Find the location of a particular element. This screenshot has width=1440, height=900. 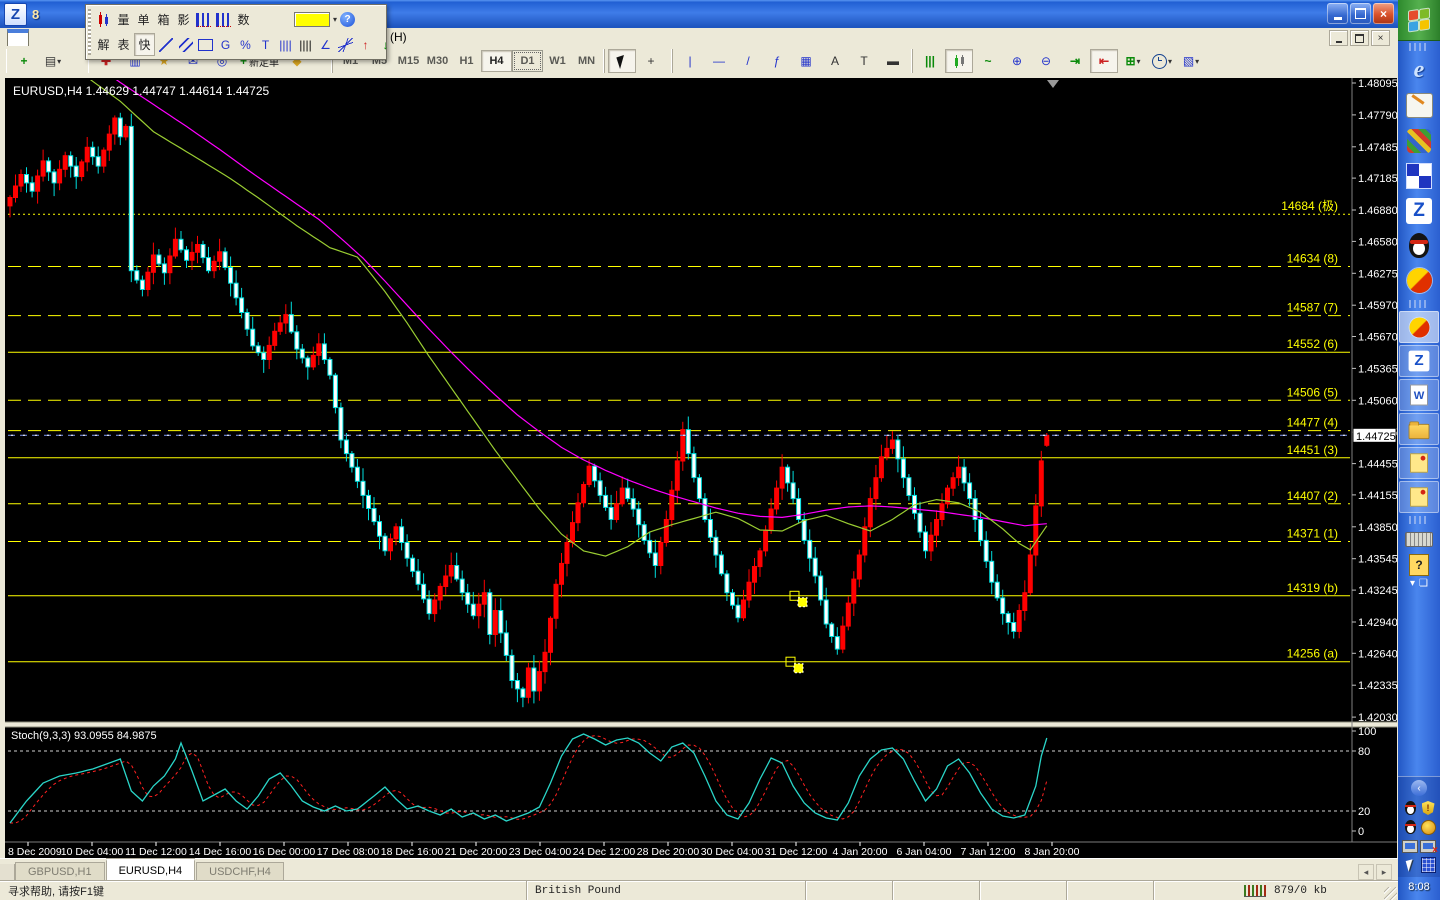

timeframe-m15: M15 is located at coordinates (408, 61).